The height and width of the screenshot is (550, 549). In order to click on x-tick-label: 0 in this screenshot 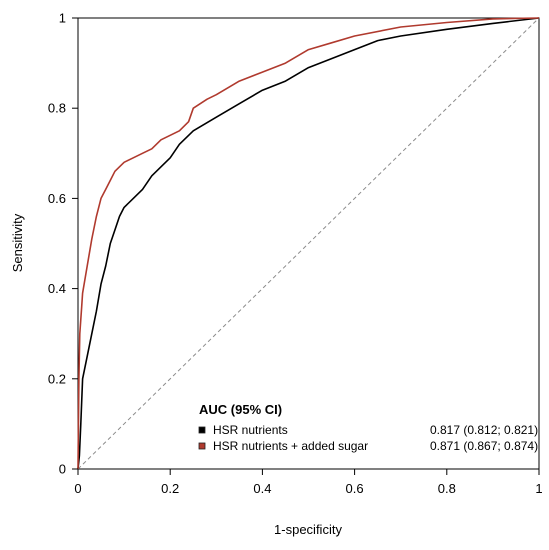, I will do `click(77, 488)`.